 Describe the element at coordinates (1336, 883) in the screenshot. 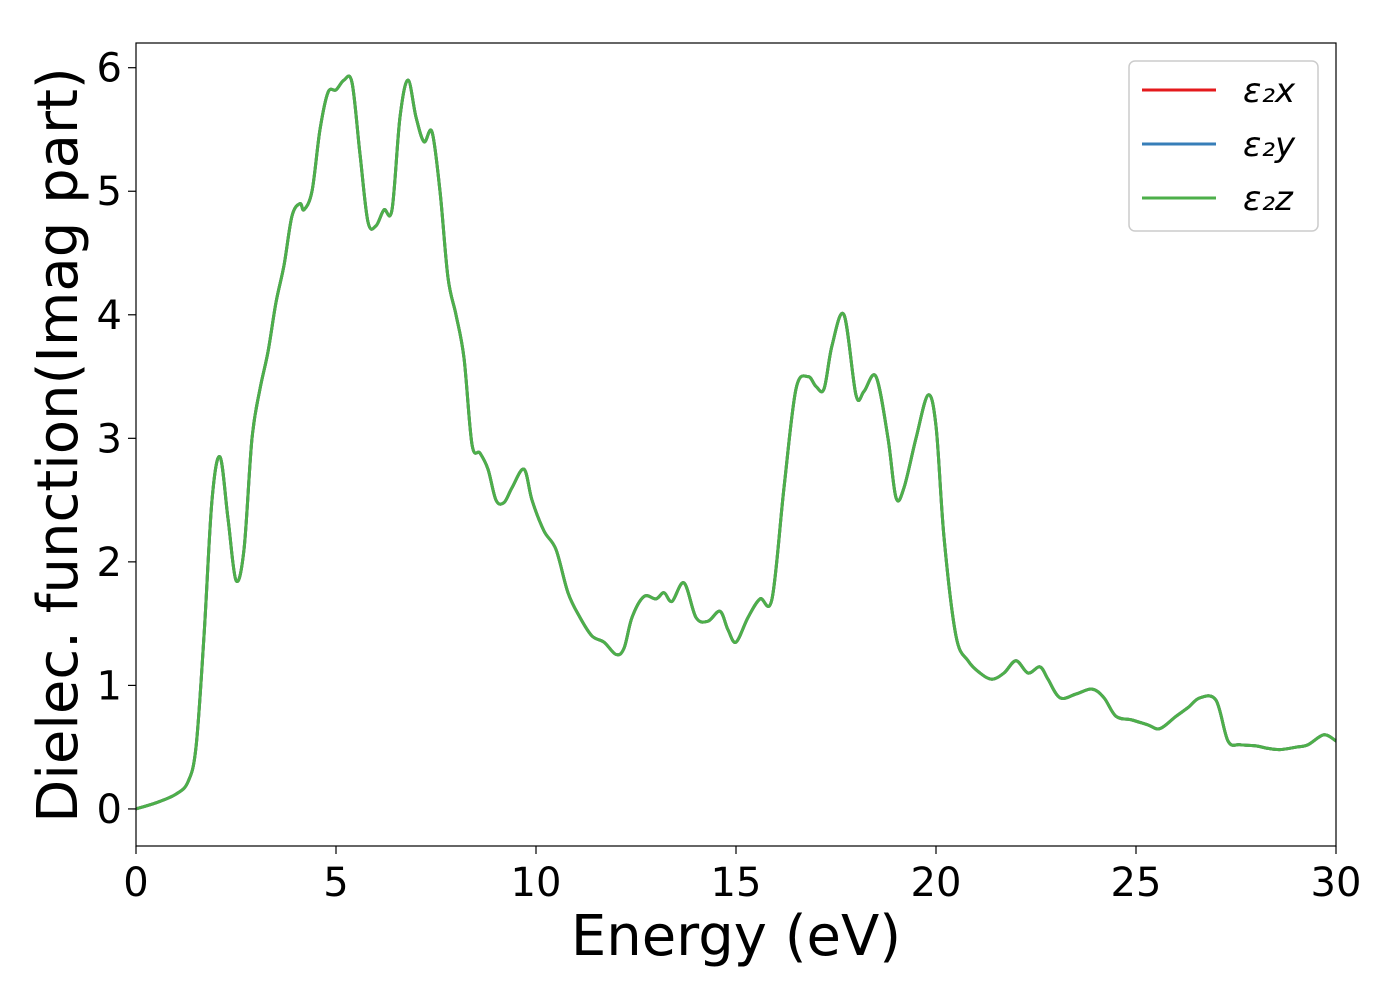

I see `x-tick-label: 30` at that location.